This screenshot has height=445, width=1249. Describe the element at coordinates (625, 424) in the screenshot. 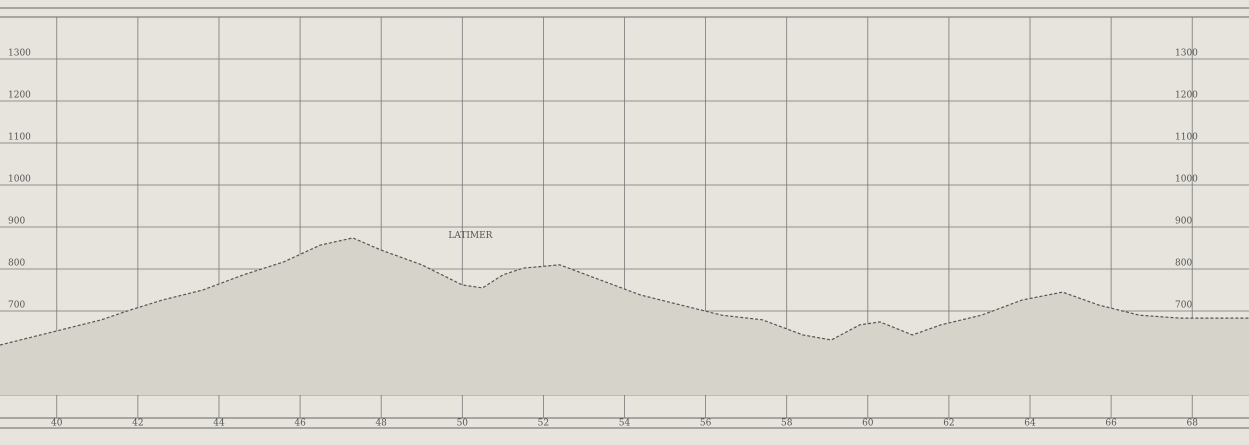

I see `x-tick-label: 54` at that location.